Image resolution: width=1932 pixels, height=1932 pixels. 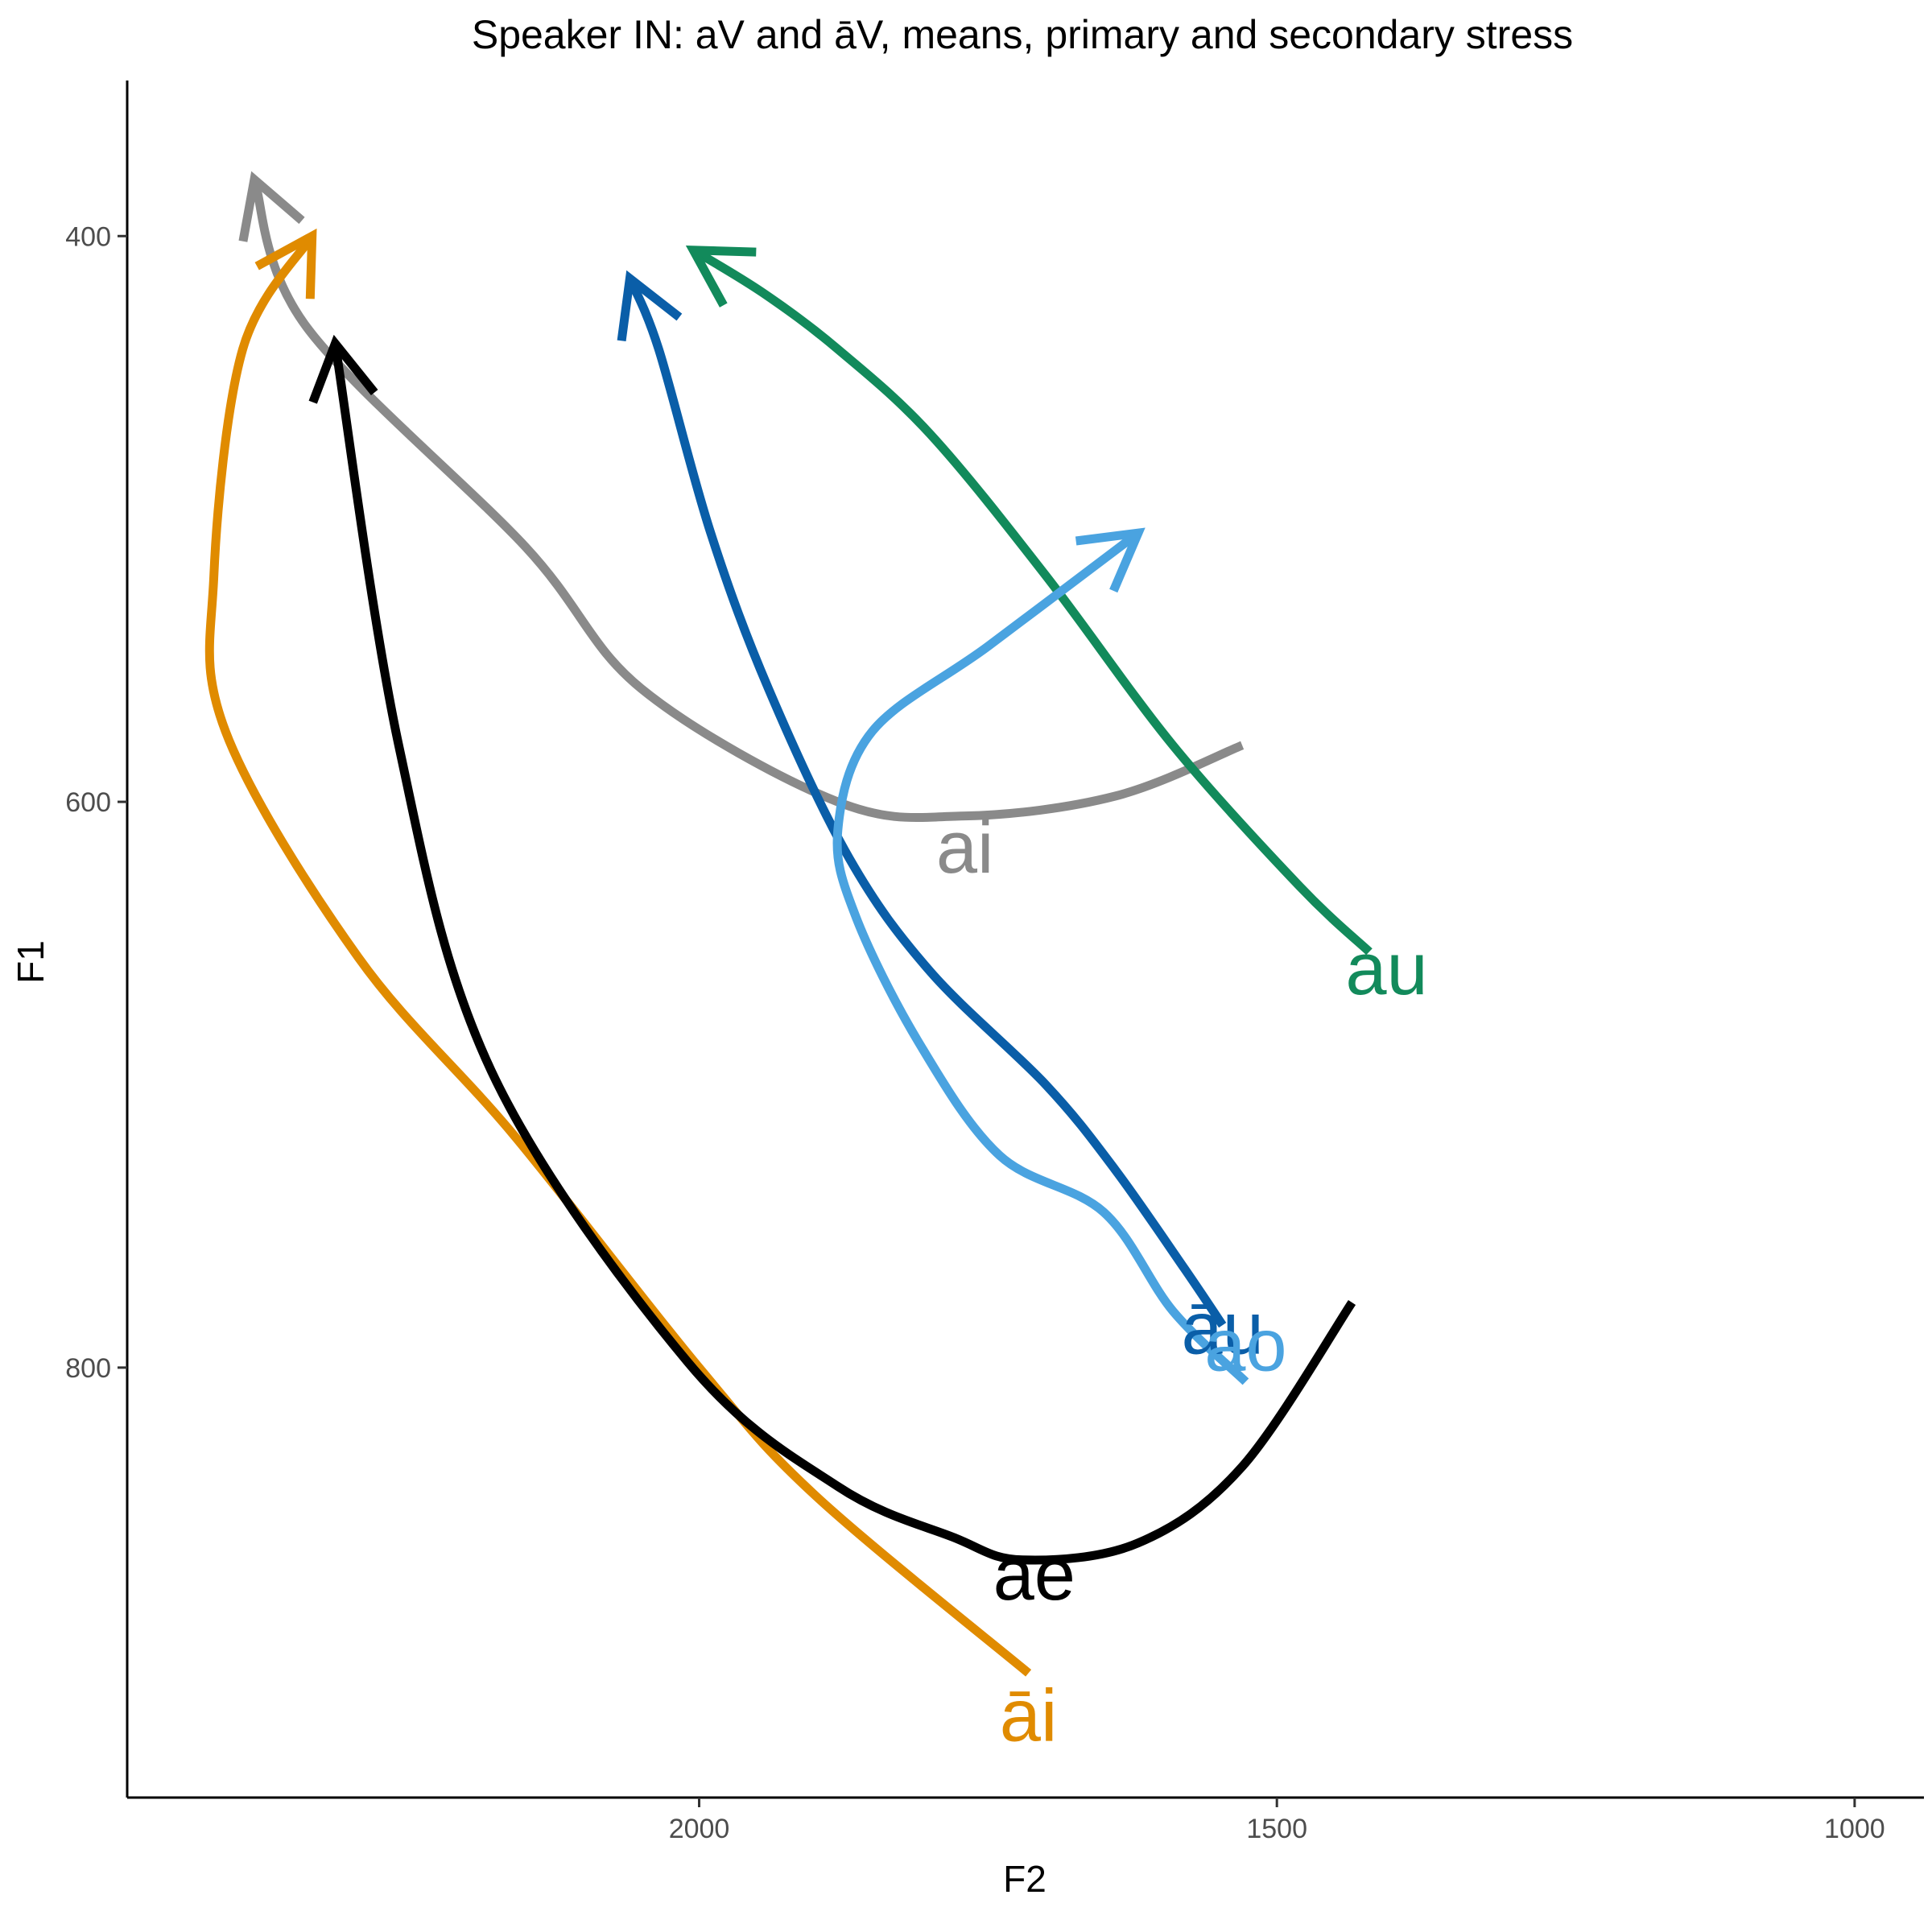 What do you see at coordinates (650, 306) in the screenshot?
I see `arrowhead-aau` at bounding box center [650, 306].